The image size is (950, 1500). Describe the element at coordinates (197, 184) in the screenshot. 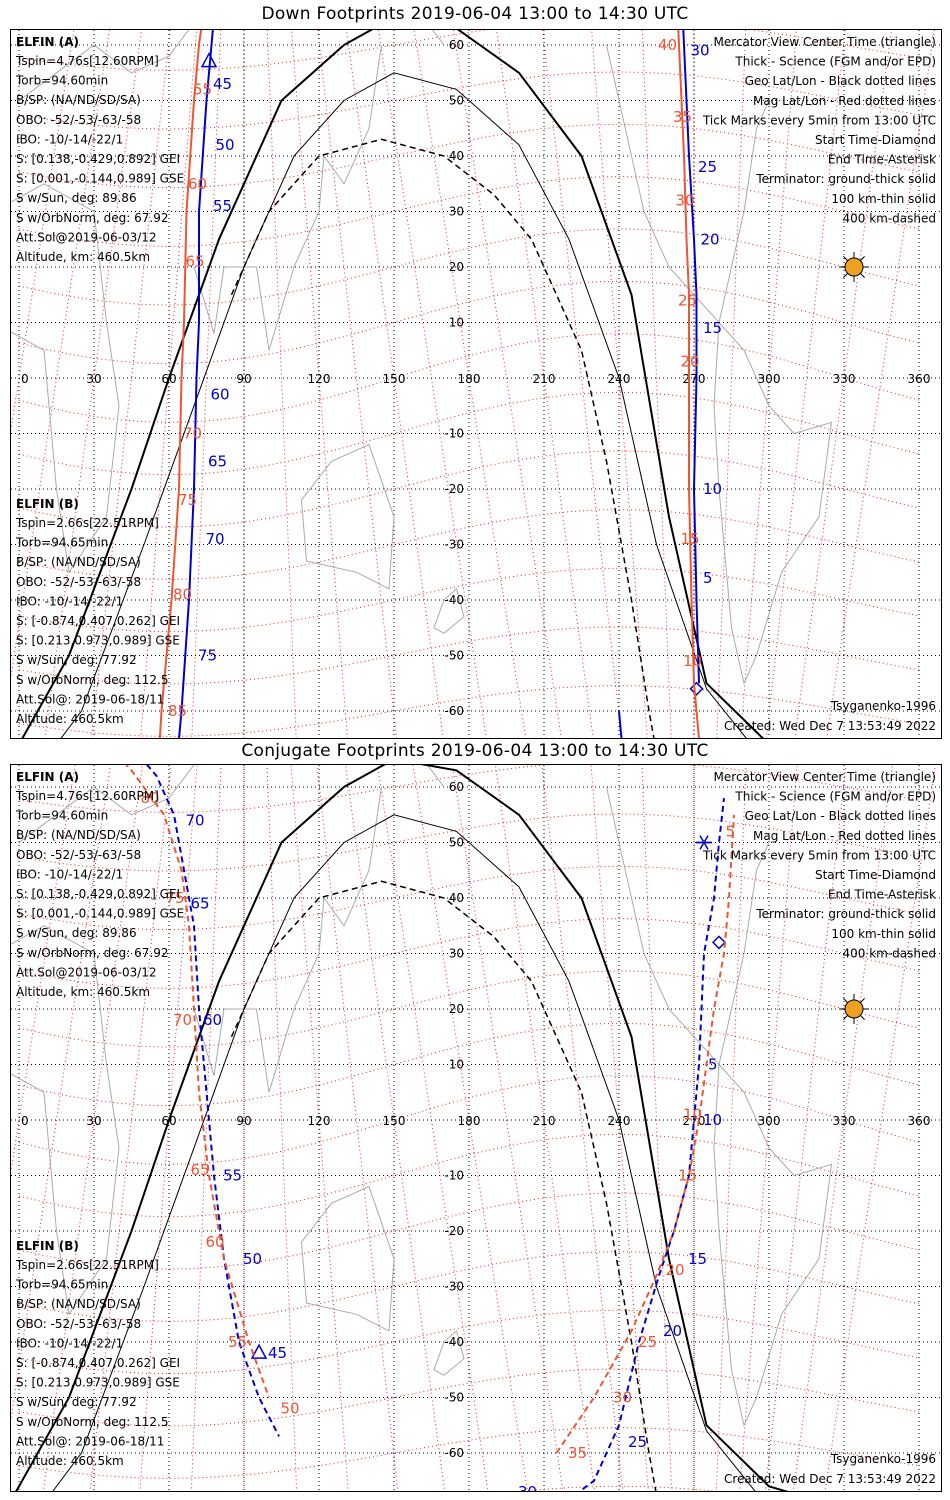

I see `elfin-b-tick-label: 60` at that location.